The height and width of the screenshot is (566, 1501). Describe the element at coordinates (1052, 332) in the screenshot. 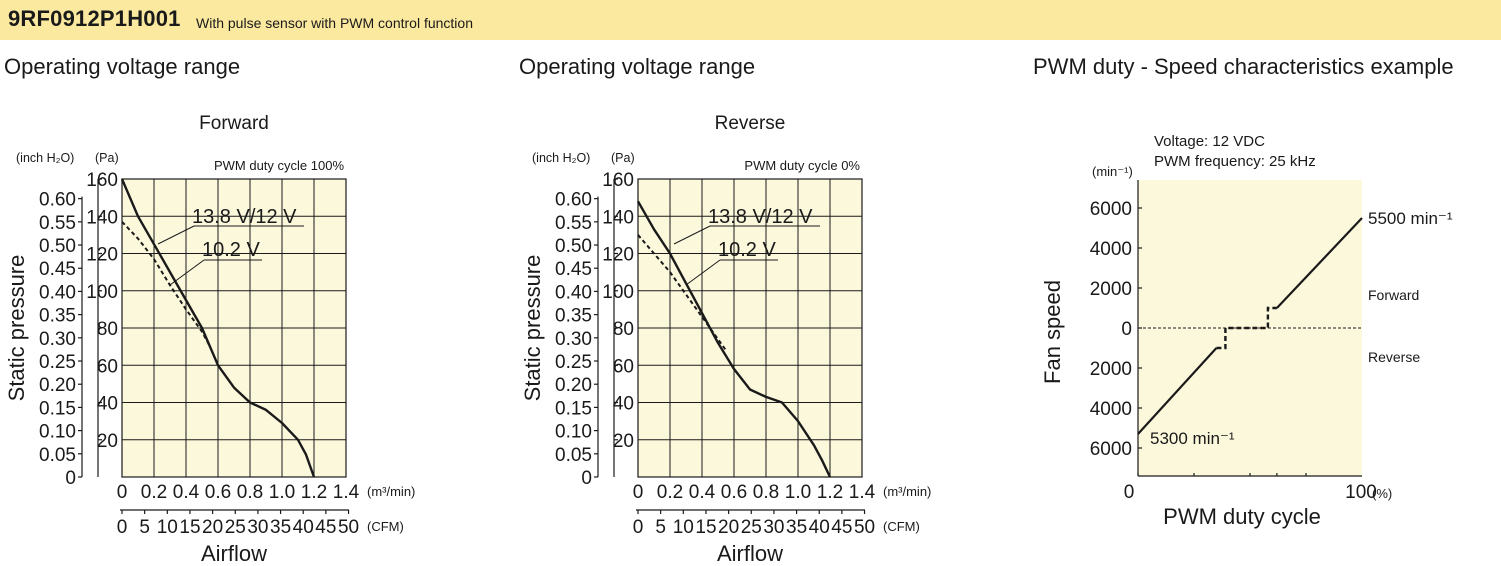

I see `y-axis-title: Fan speed` at that location.